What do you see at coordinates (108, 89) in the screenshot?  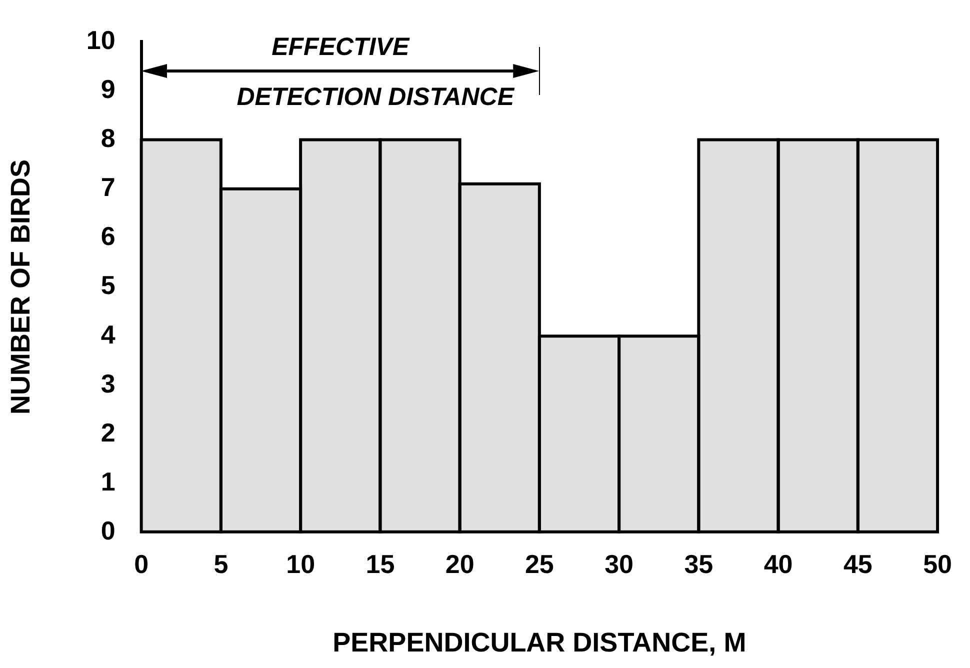 I see `y-tick-label: 9` at bounding box center [108, 89].